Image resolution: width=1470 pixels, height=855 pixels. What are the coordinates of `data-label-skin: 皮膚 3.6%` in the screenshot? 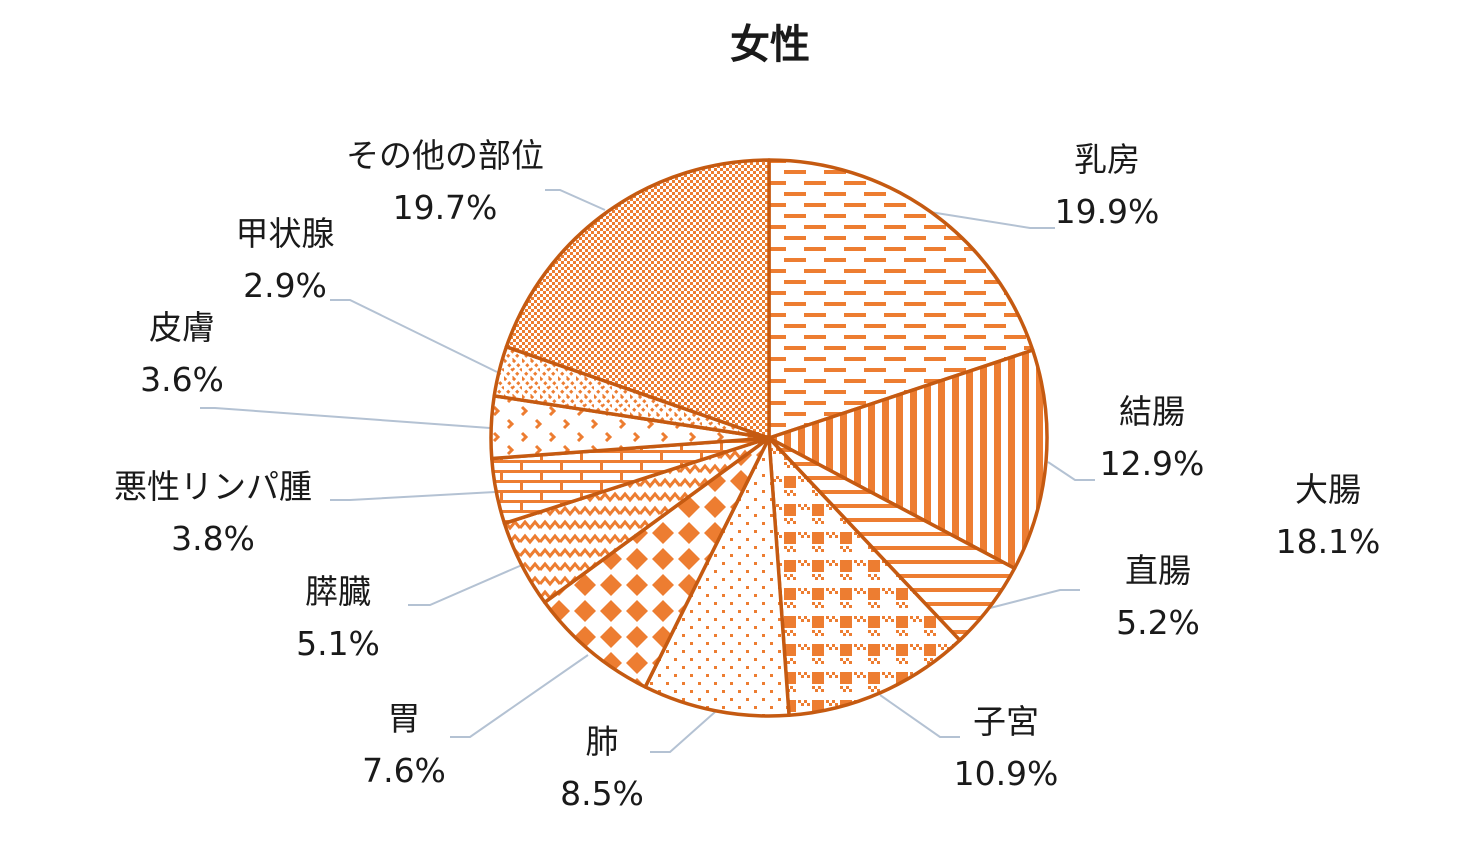 It's located at (182, 353).